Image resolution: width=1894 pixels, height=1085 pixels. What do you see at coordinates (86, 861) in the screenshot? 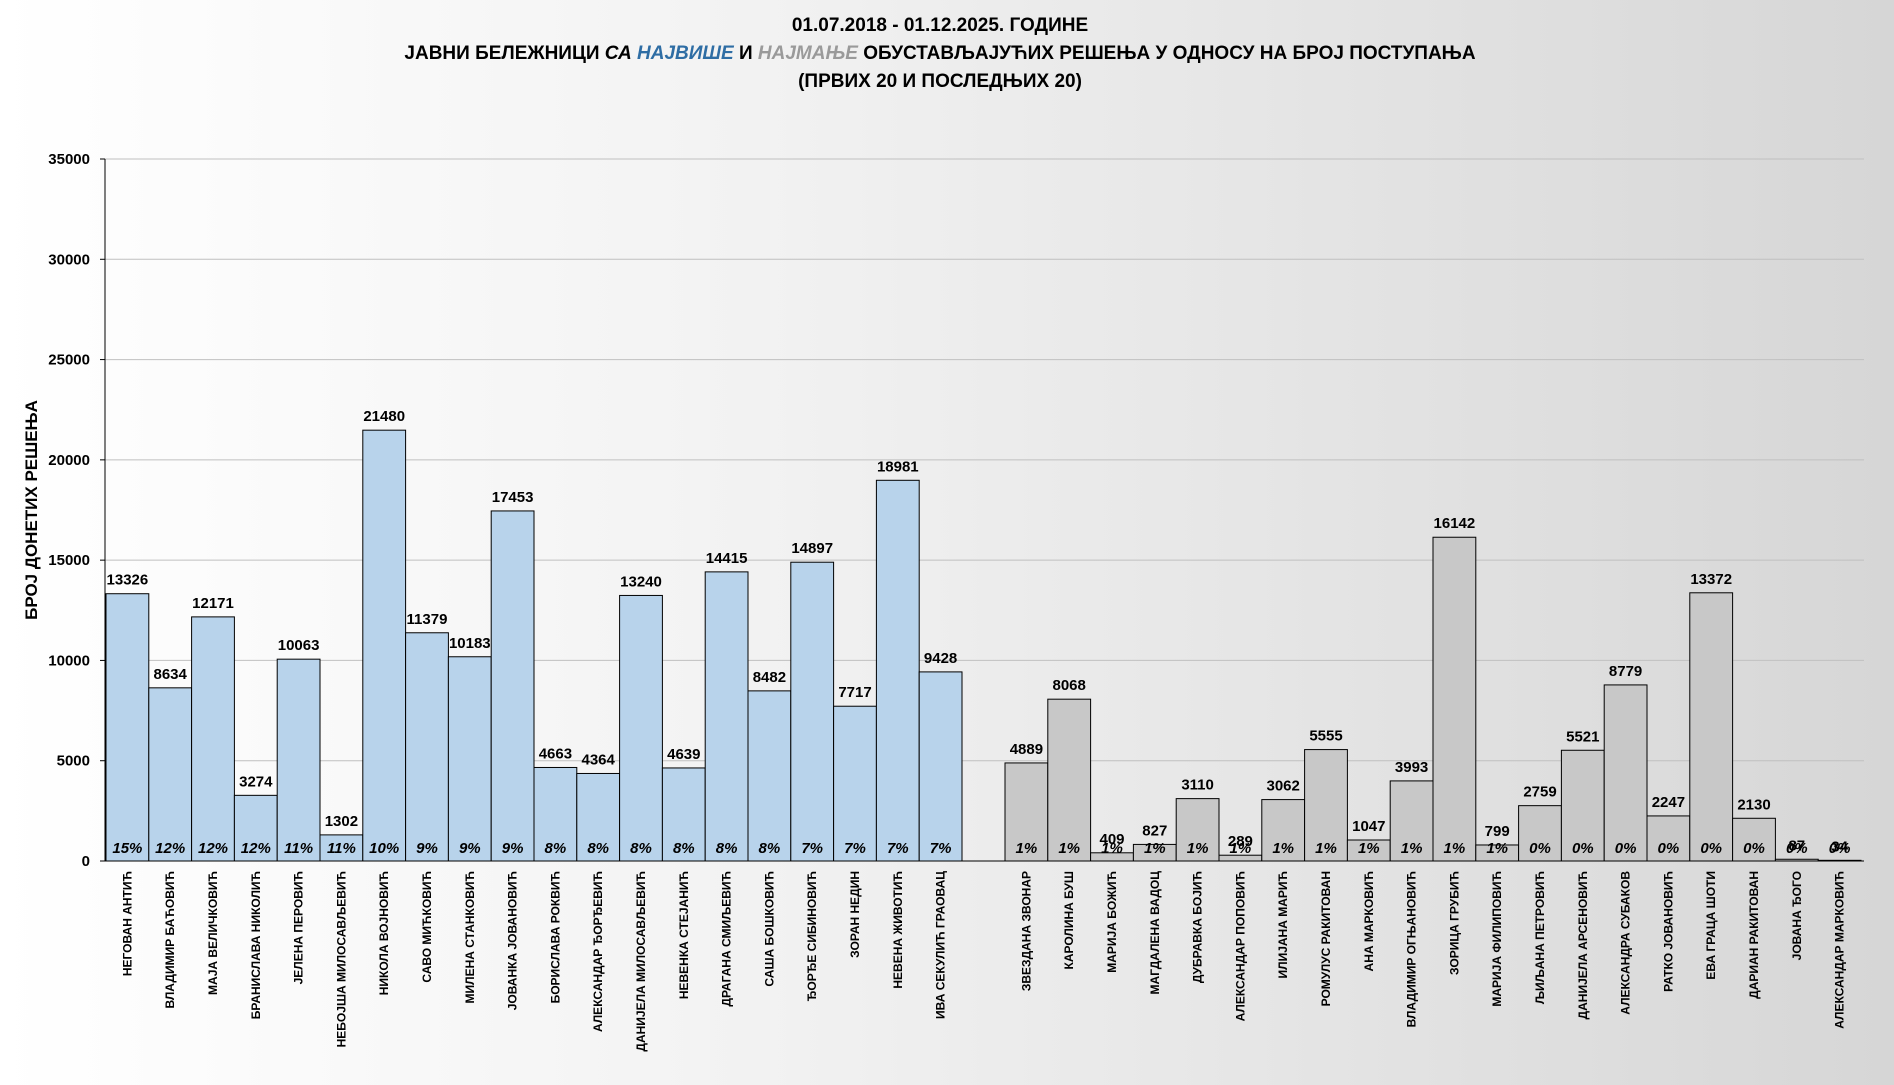
I see `y-tick-label-0: 0` at bounding box center [86, 861].